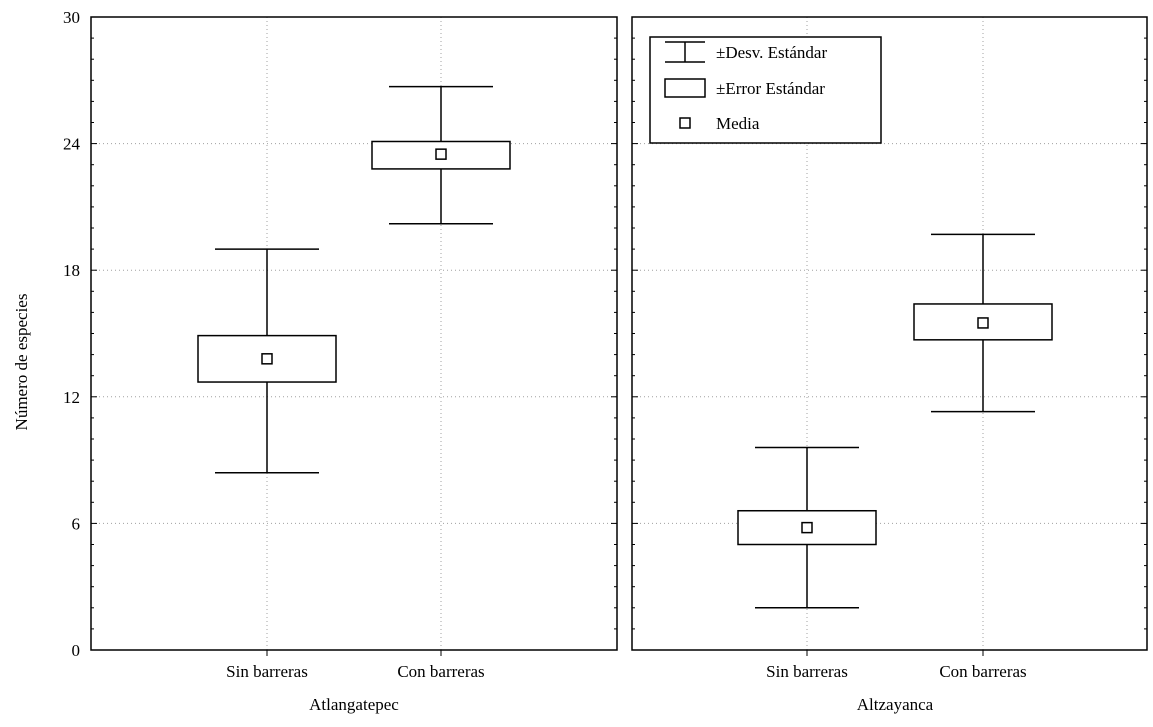 The image size is (1153, 727). I want to click on y-tick-label: 18, so click(71, 270).